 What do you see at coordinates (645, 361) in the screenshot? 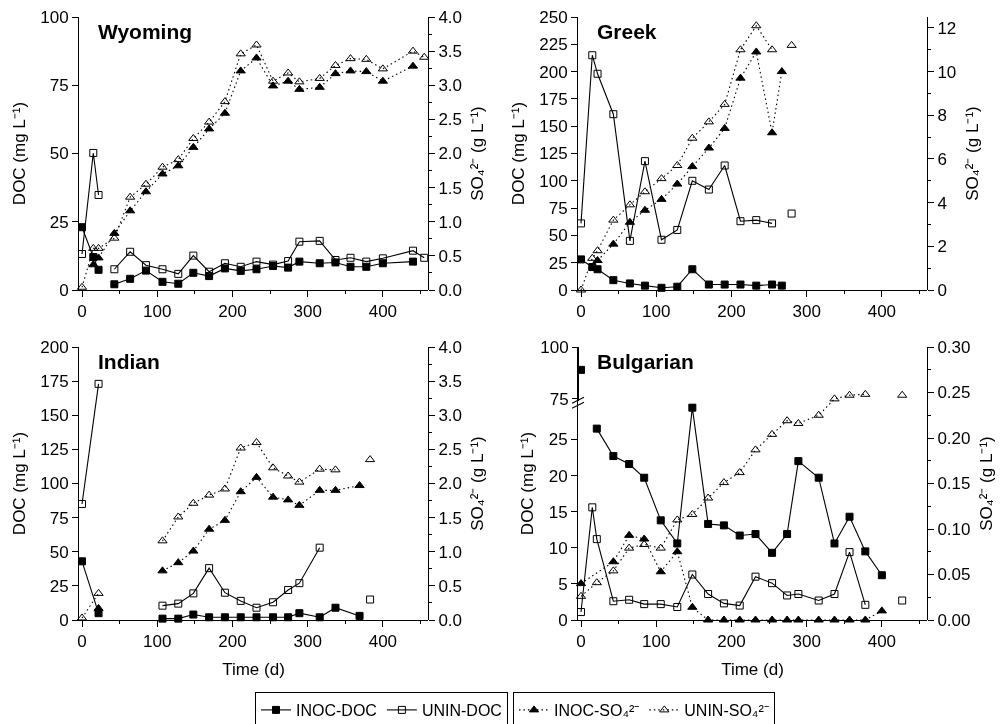
I see `chart-title: Bulgarian` at bounding box center [645, 361].